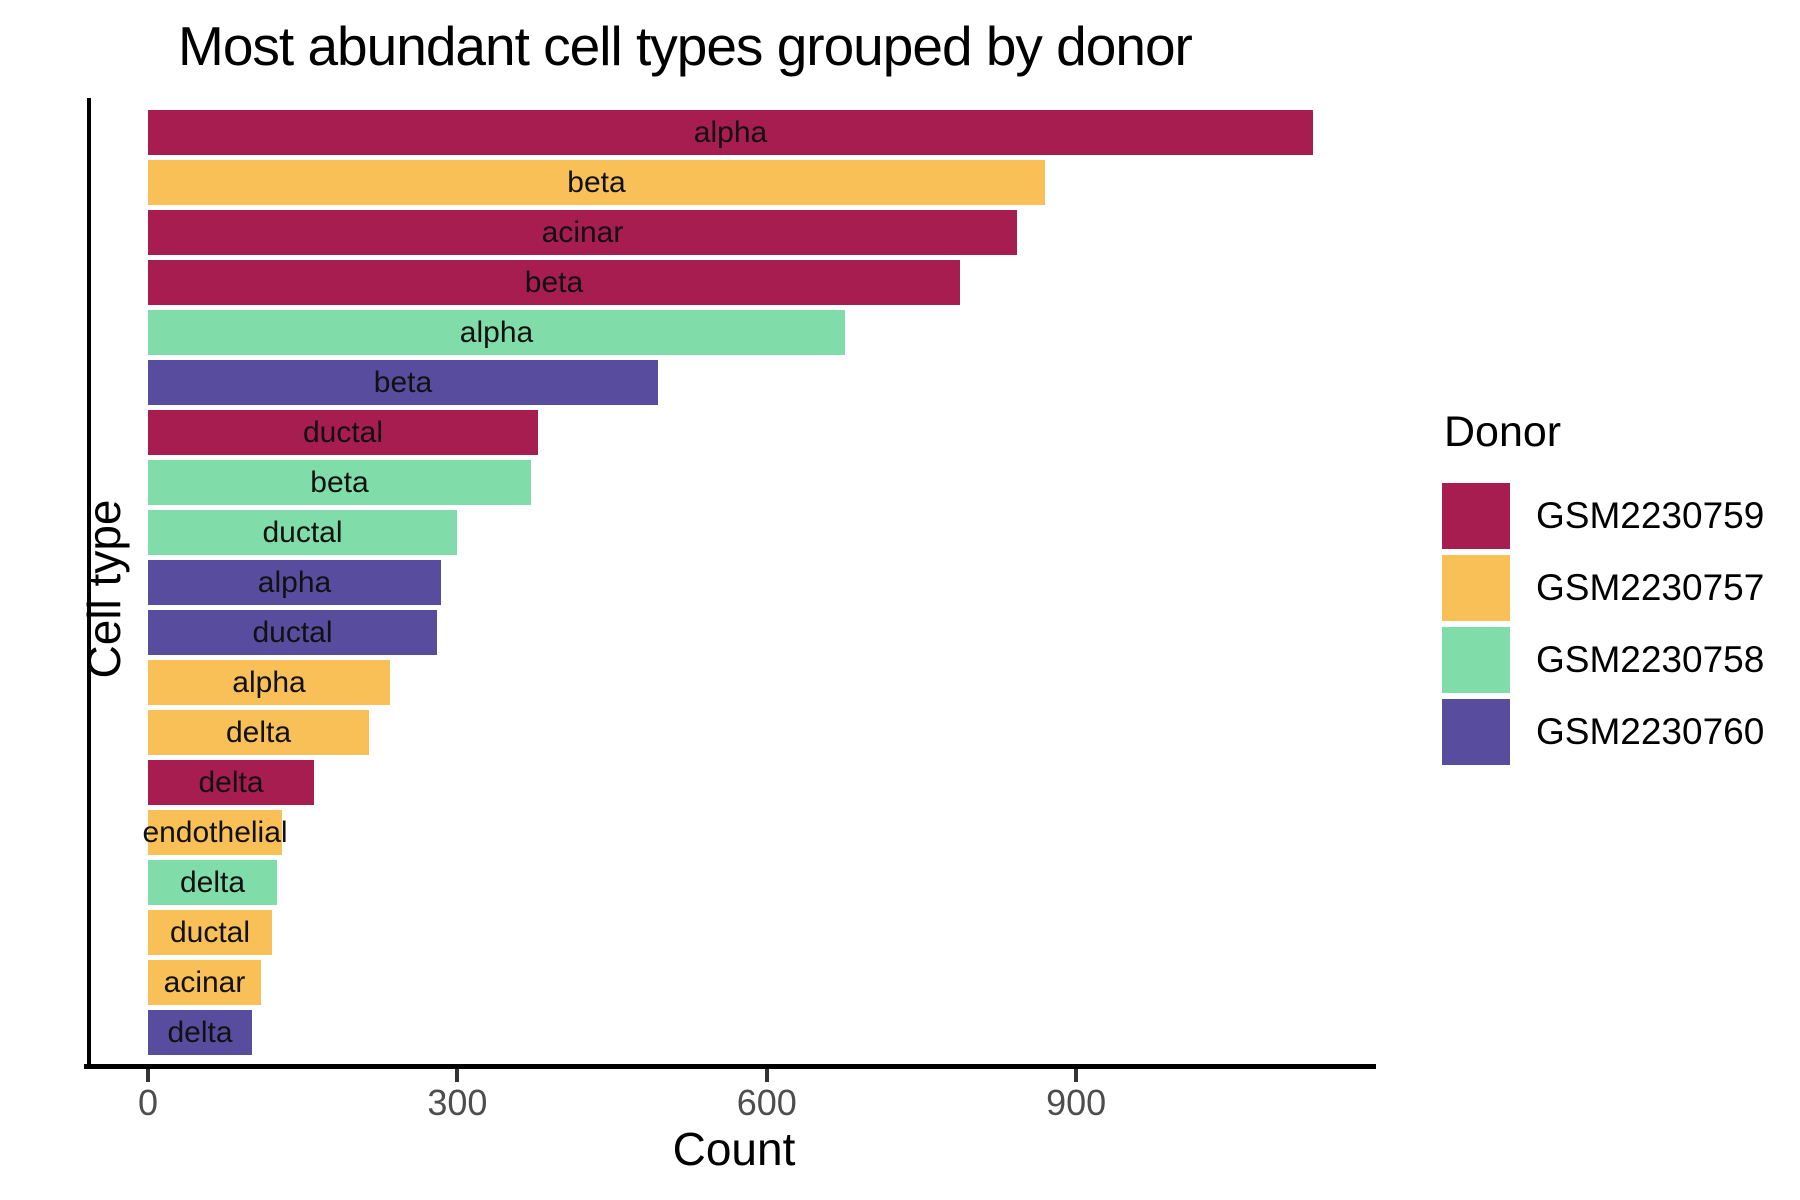  I want to click on legend-entry-GSM2230757: GSM2230757, so click(1617, 588).